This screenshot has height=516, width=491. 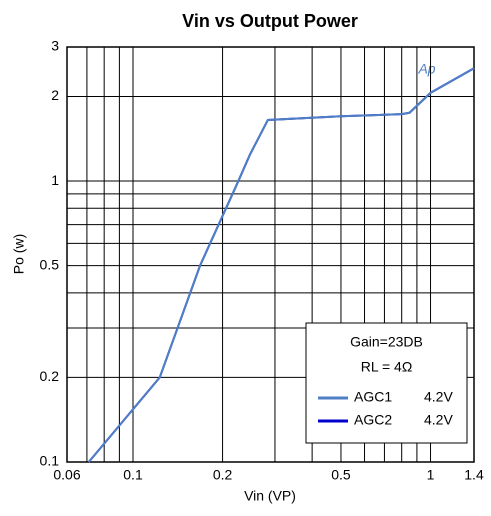 What do you see at coordinates (66, 475) in the screenshot?
I see `x-tick-label: 0.06` at bounding box center [66, 475].